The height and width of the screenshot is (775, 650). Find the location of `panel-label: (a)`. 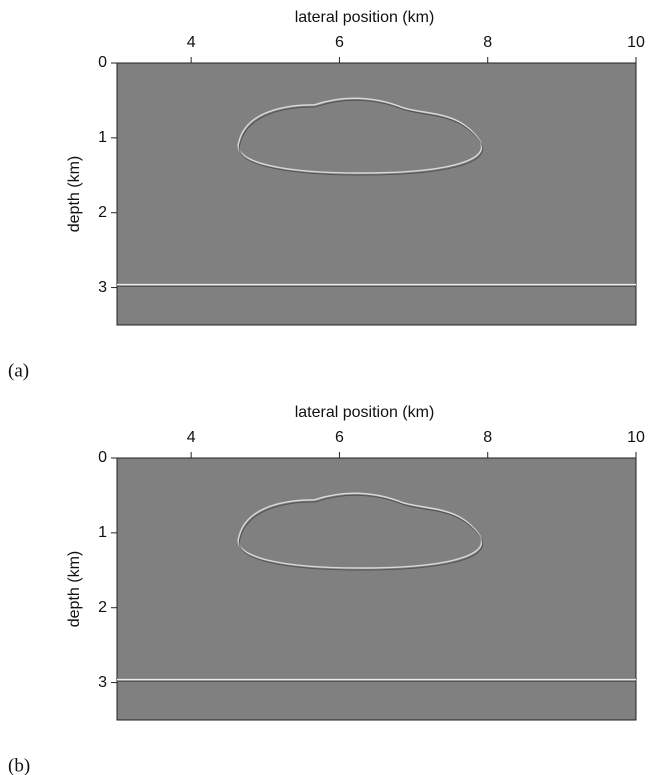

panel-label: (a) is located at coordinates (18, 370).